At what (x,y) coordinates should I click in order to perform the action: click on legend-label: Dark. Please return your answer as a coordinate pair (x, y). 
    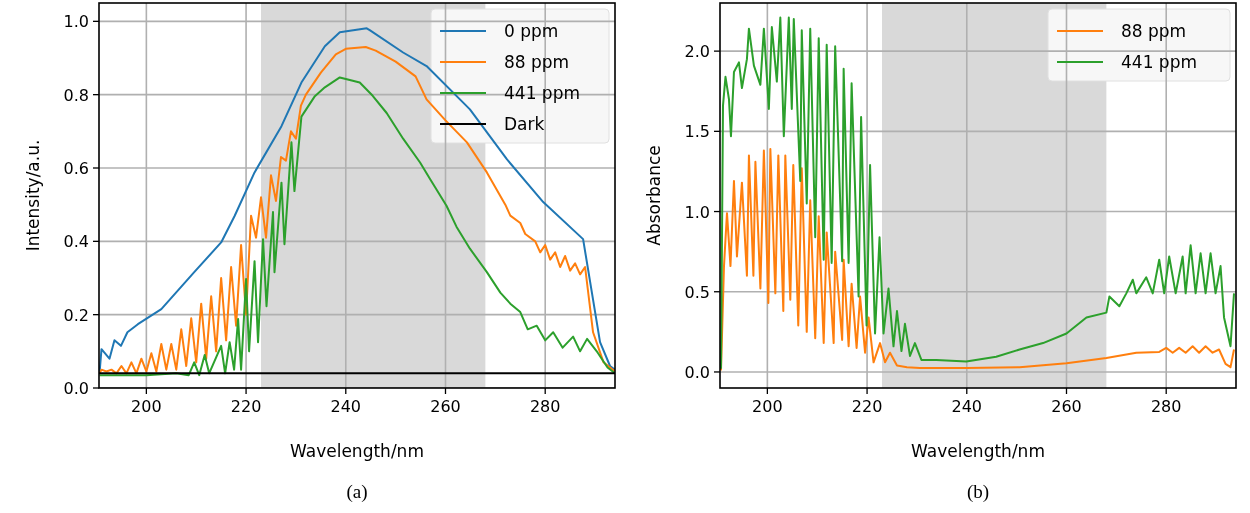
    Looking at the image, I should click on (524, 124).